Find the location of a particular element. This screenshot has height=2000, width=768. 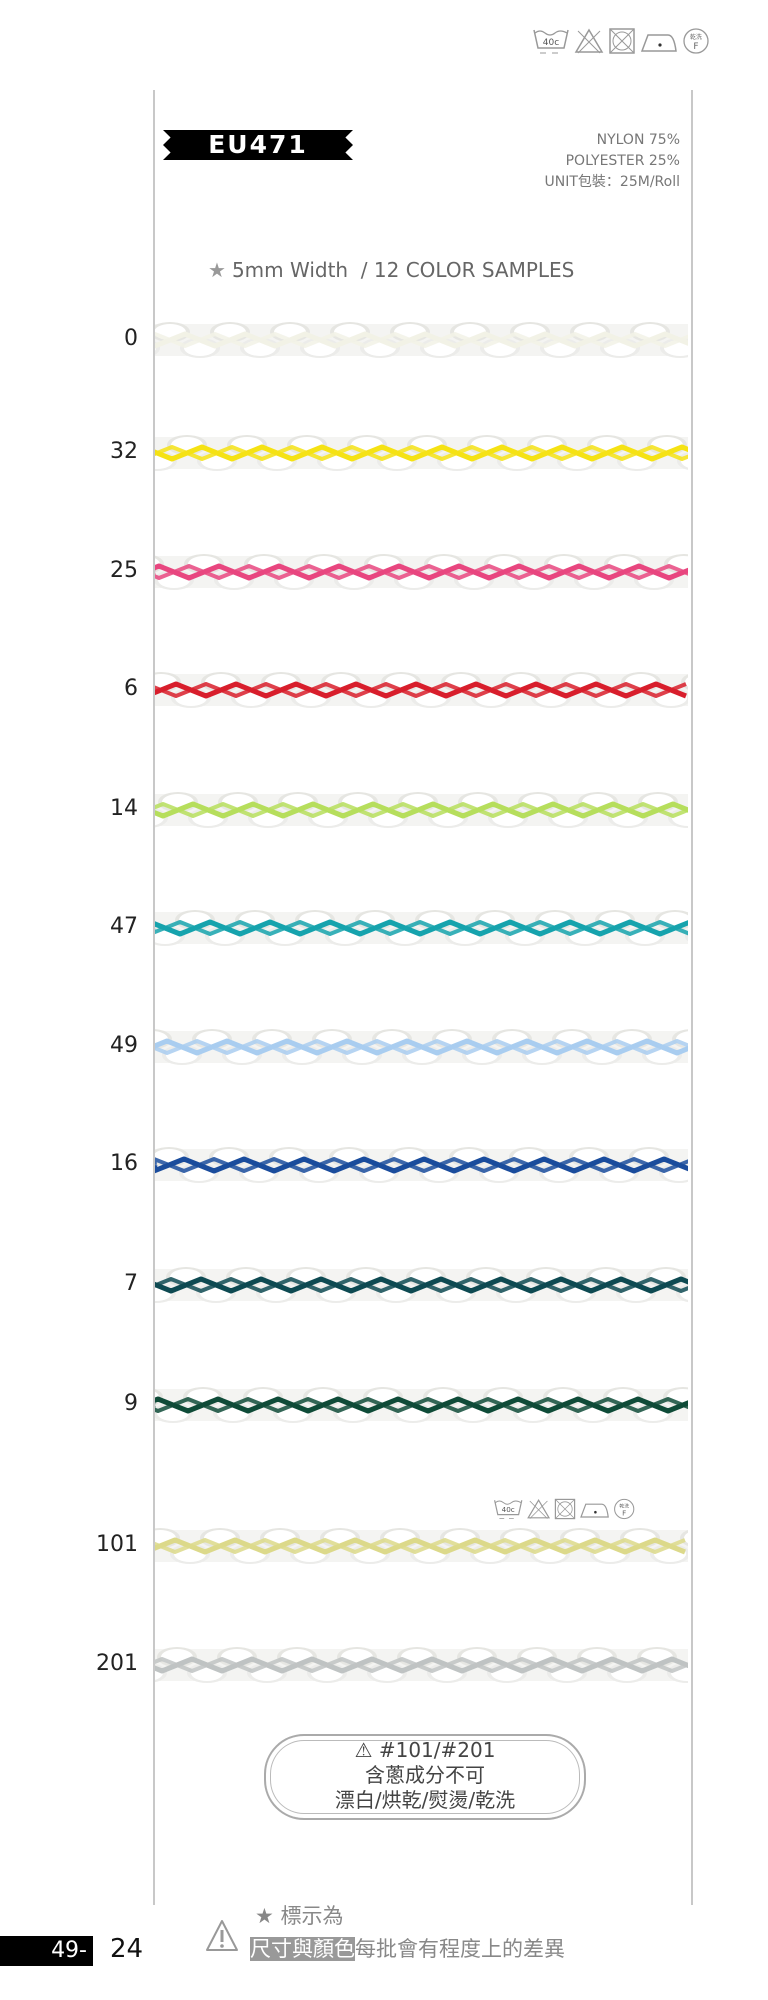

caution-codes-row: ⚠ #101/#201 is located at coordinates (425, 1750).